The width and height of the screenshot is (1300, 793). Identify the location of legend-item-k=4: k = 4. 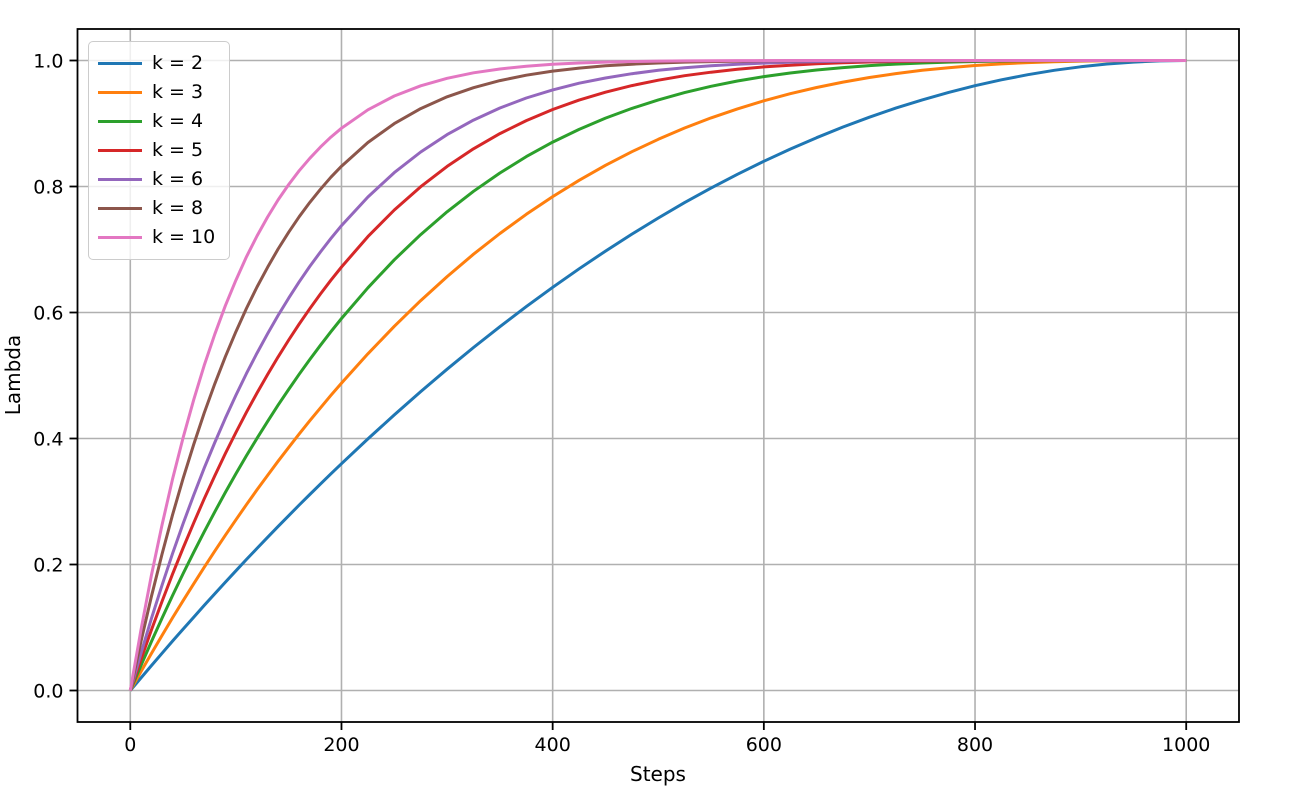
(156, 121).